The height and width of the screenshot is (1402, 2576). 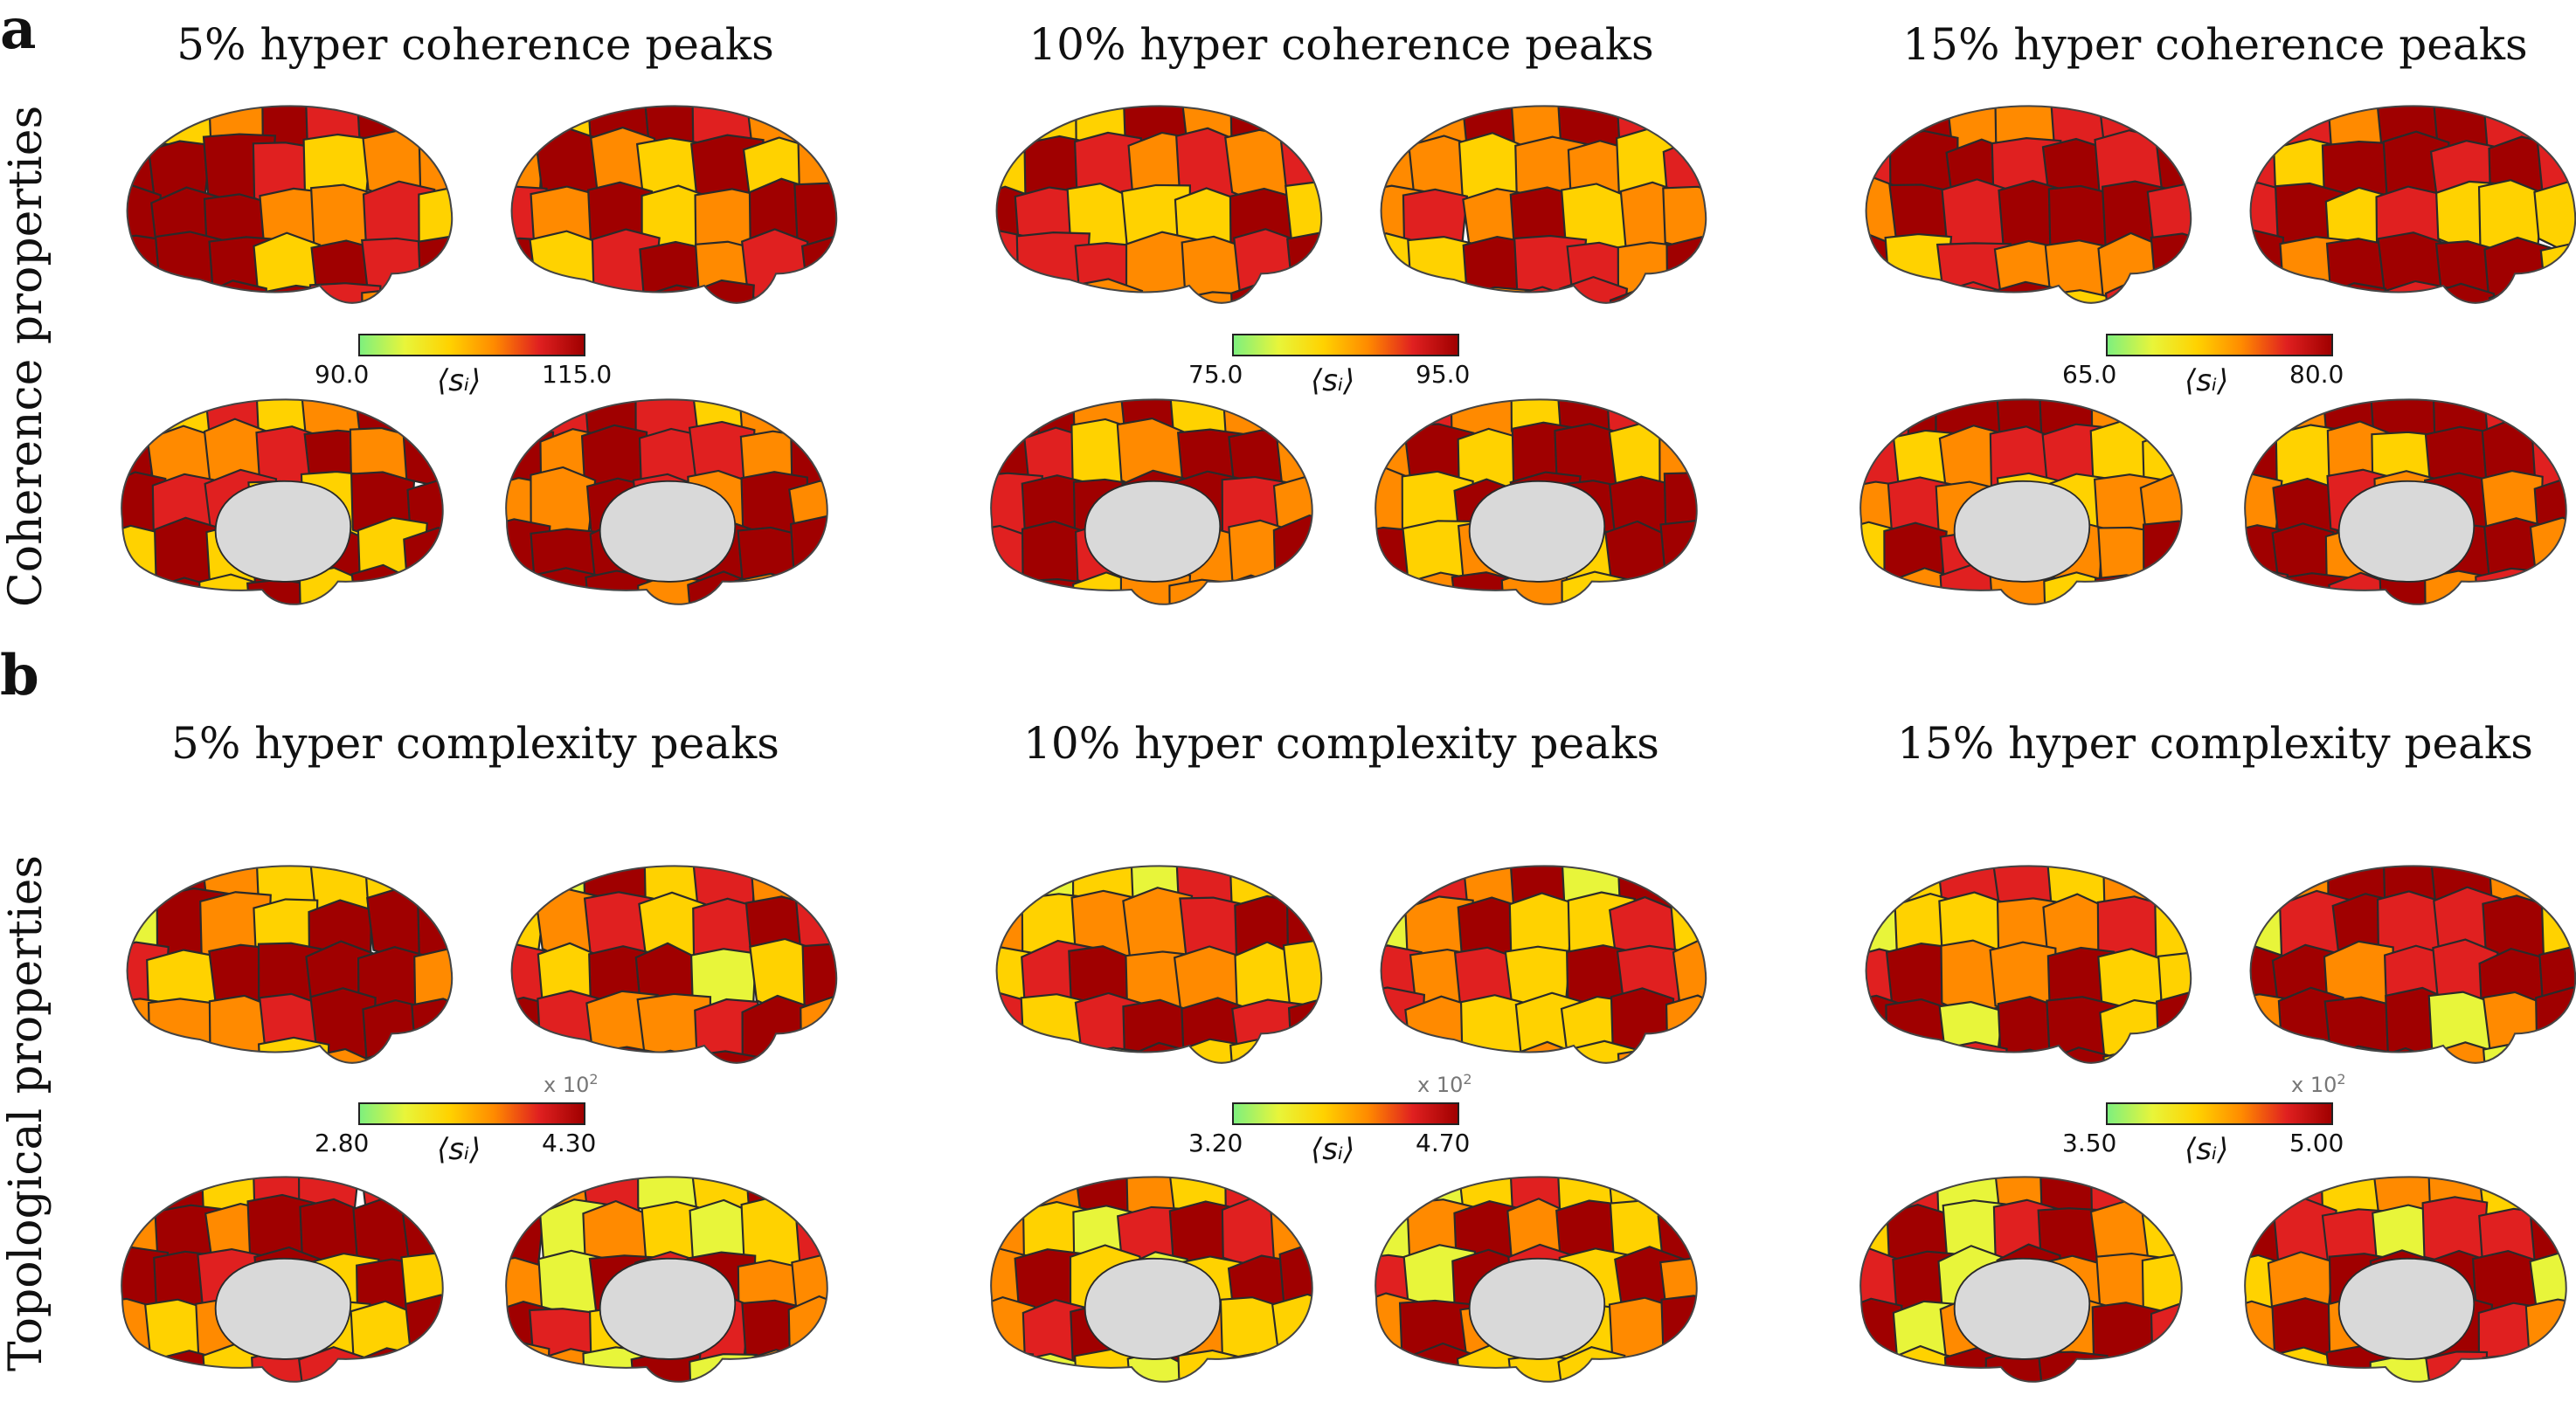 I want to click on colorbar-max: 4.30, so click(x=569, y=1143).